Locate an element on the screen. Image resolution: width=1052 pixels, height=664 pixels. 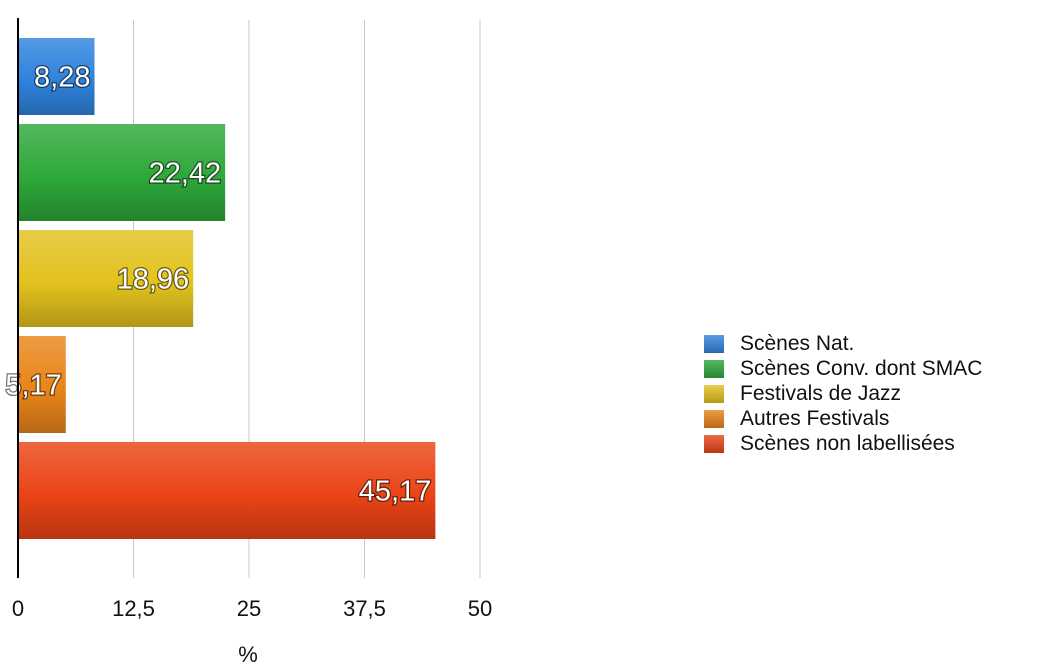
x-tick-label: 12,5 is located at coordinates (133, 608).